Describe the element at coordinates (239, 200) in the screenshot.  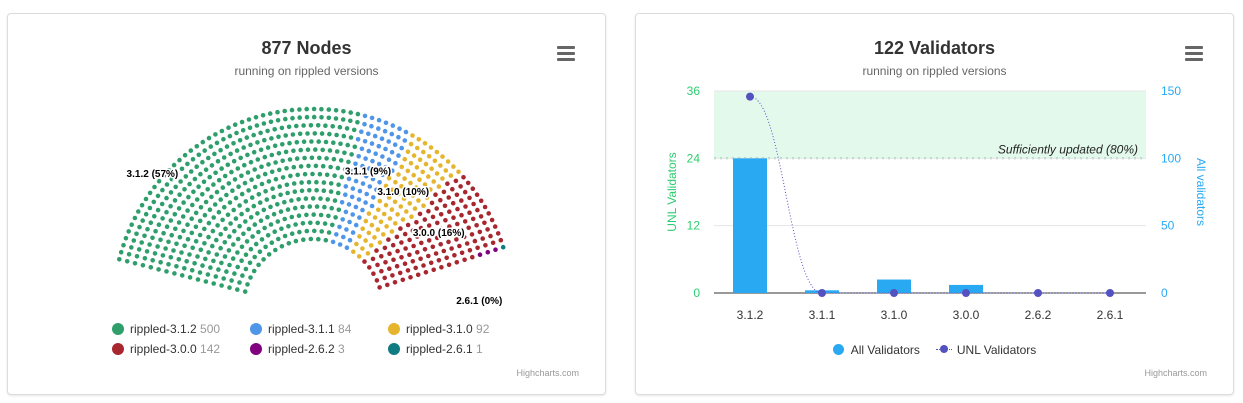
I see `item-series-rippled-3.1.2` at that location.